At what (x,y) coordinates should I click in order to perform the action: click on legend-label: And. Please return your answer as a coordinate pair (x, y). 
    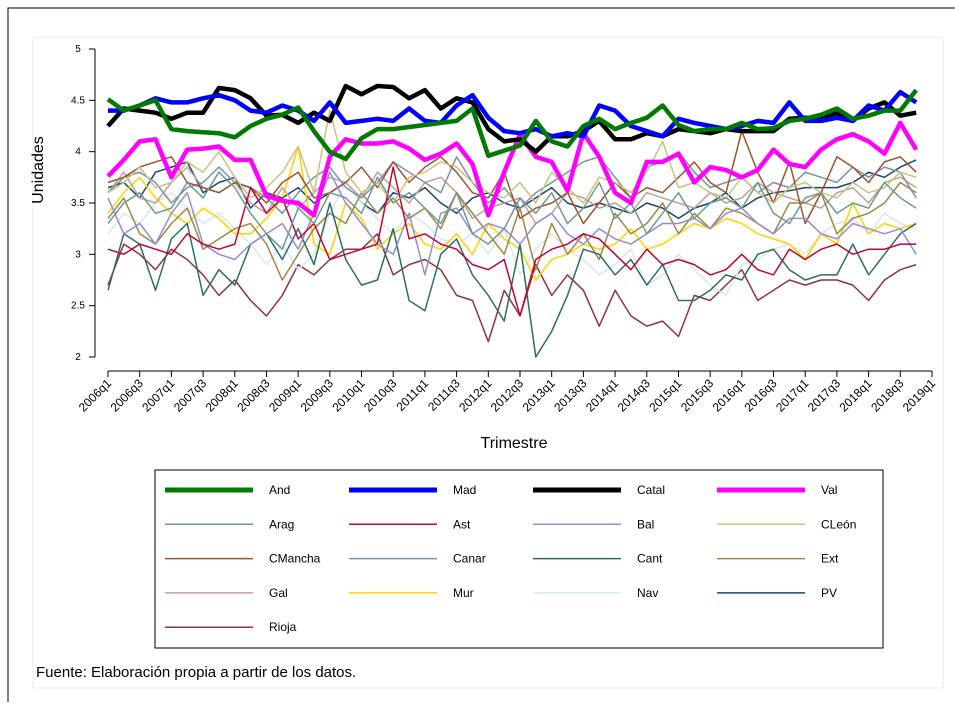
    Looking at the image, I should click on (279, 490).